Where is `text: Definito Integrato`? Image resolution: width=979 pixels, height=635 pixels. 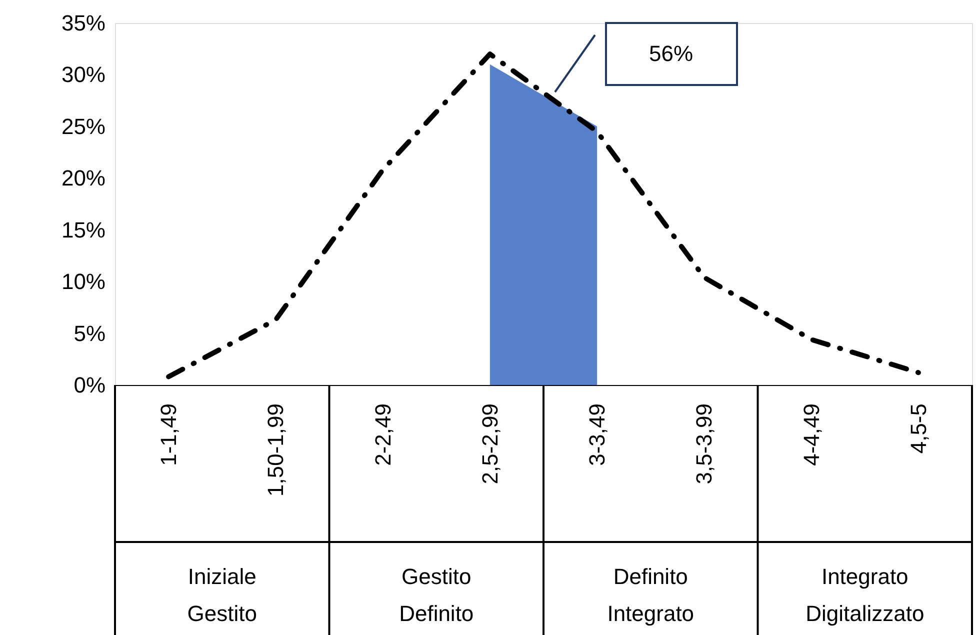 text: Definito Integrato is located at coordinates (650, 595).